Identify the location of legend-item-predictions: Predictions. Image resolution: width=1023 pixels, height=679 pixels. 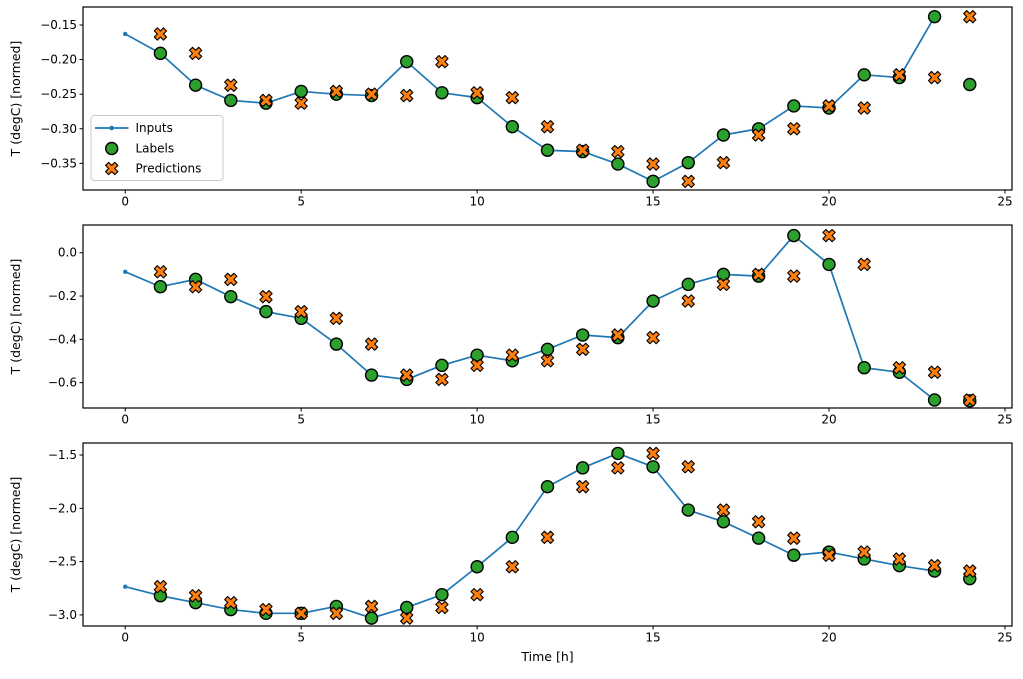
(153, 168).